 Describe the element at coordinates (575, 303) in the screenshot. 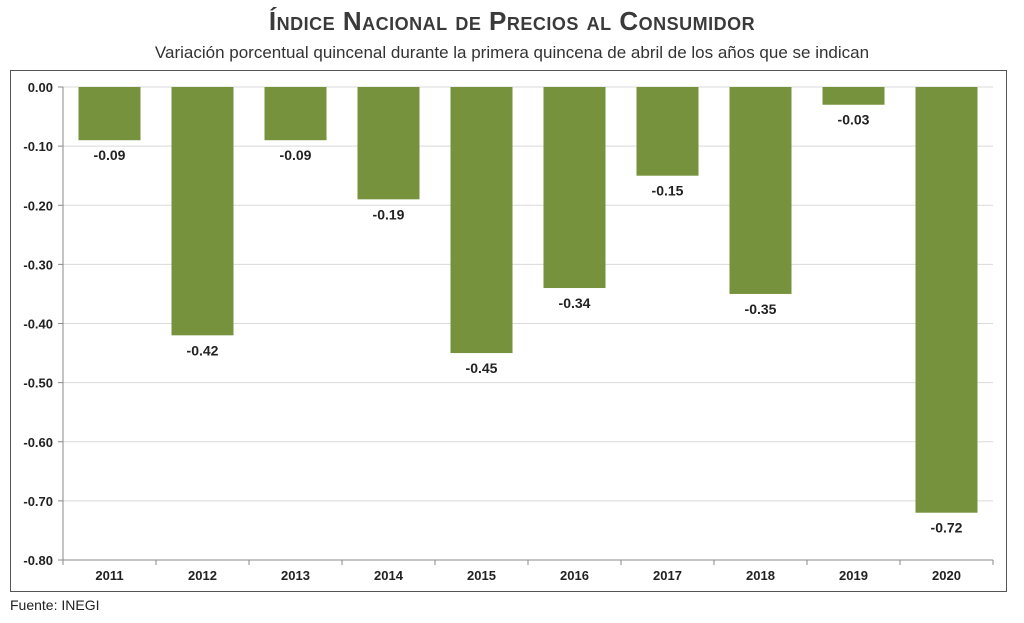

I see `data-label-2016: -0.34` at that location.